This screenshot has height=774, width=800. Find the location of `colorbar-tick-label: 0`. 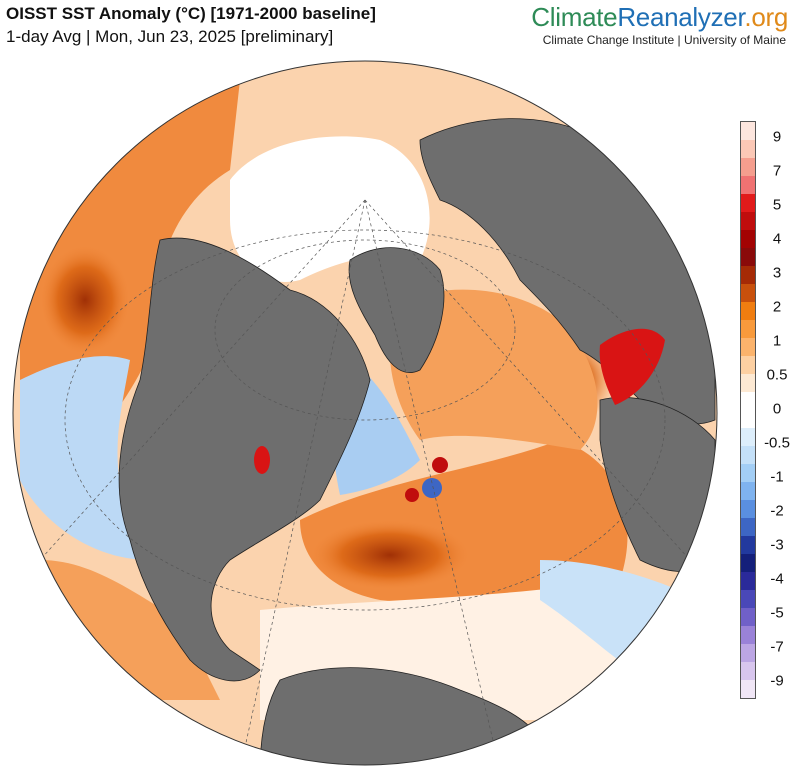

colorbar-tick-label: 0 is located at coordinates (777, 409).